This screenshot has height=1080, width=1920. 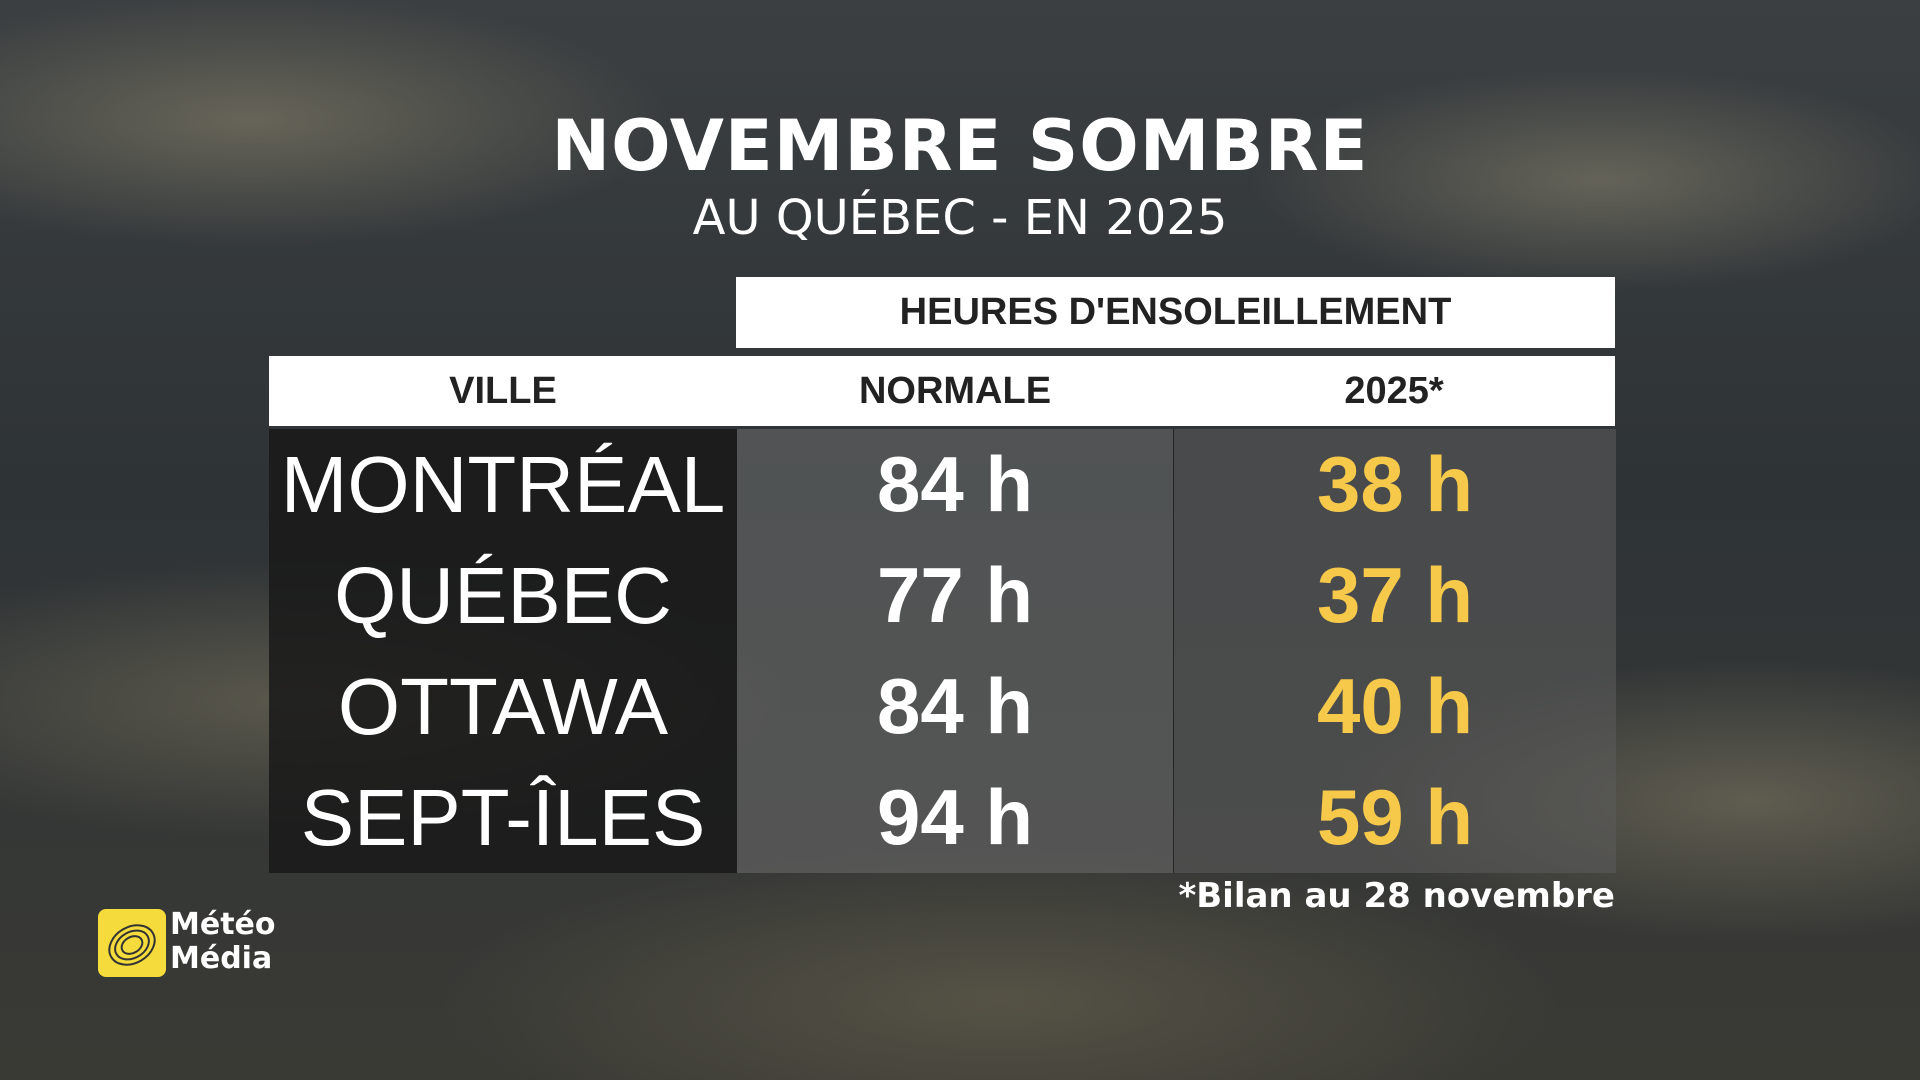 What do you see at coordinates (503, 817) in the screenshot?
I see `city-name: SEPT-ÎLES` at bounding box center [503, 817].